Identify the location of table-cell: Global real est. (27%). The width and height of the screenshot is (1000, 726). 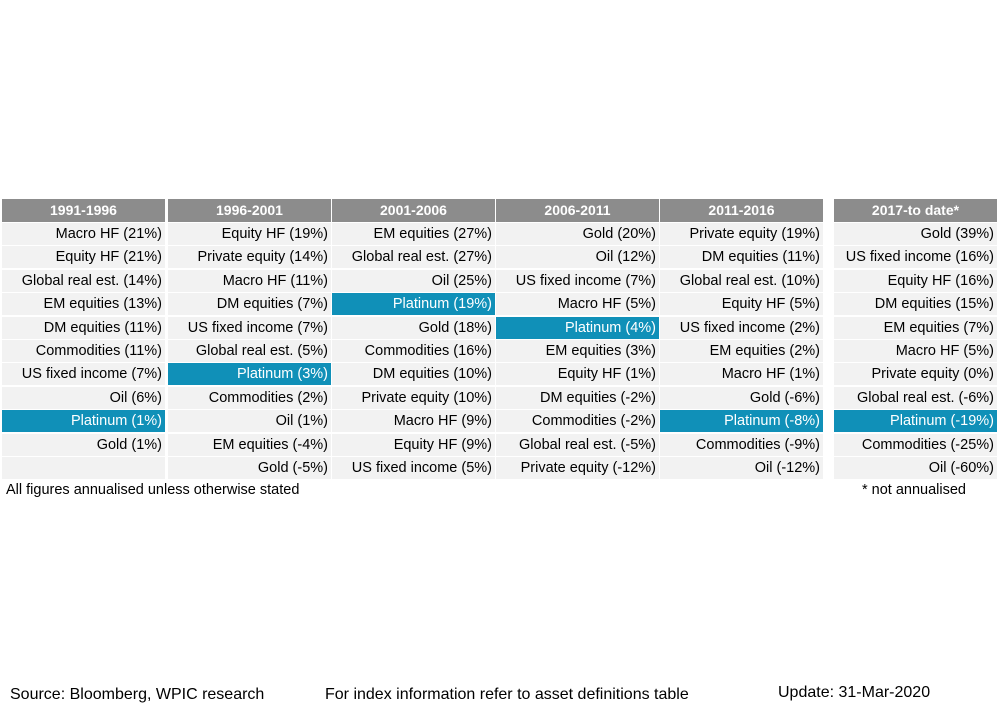
(413, 257).